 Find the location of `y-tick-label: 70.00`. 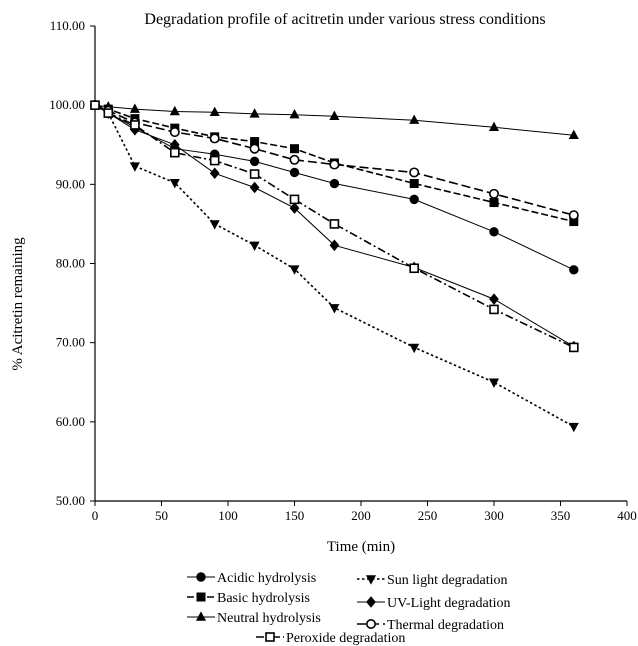

y-tick-label: 70.00 is located at coordinates (70, 342).